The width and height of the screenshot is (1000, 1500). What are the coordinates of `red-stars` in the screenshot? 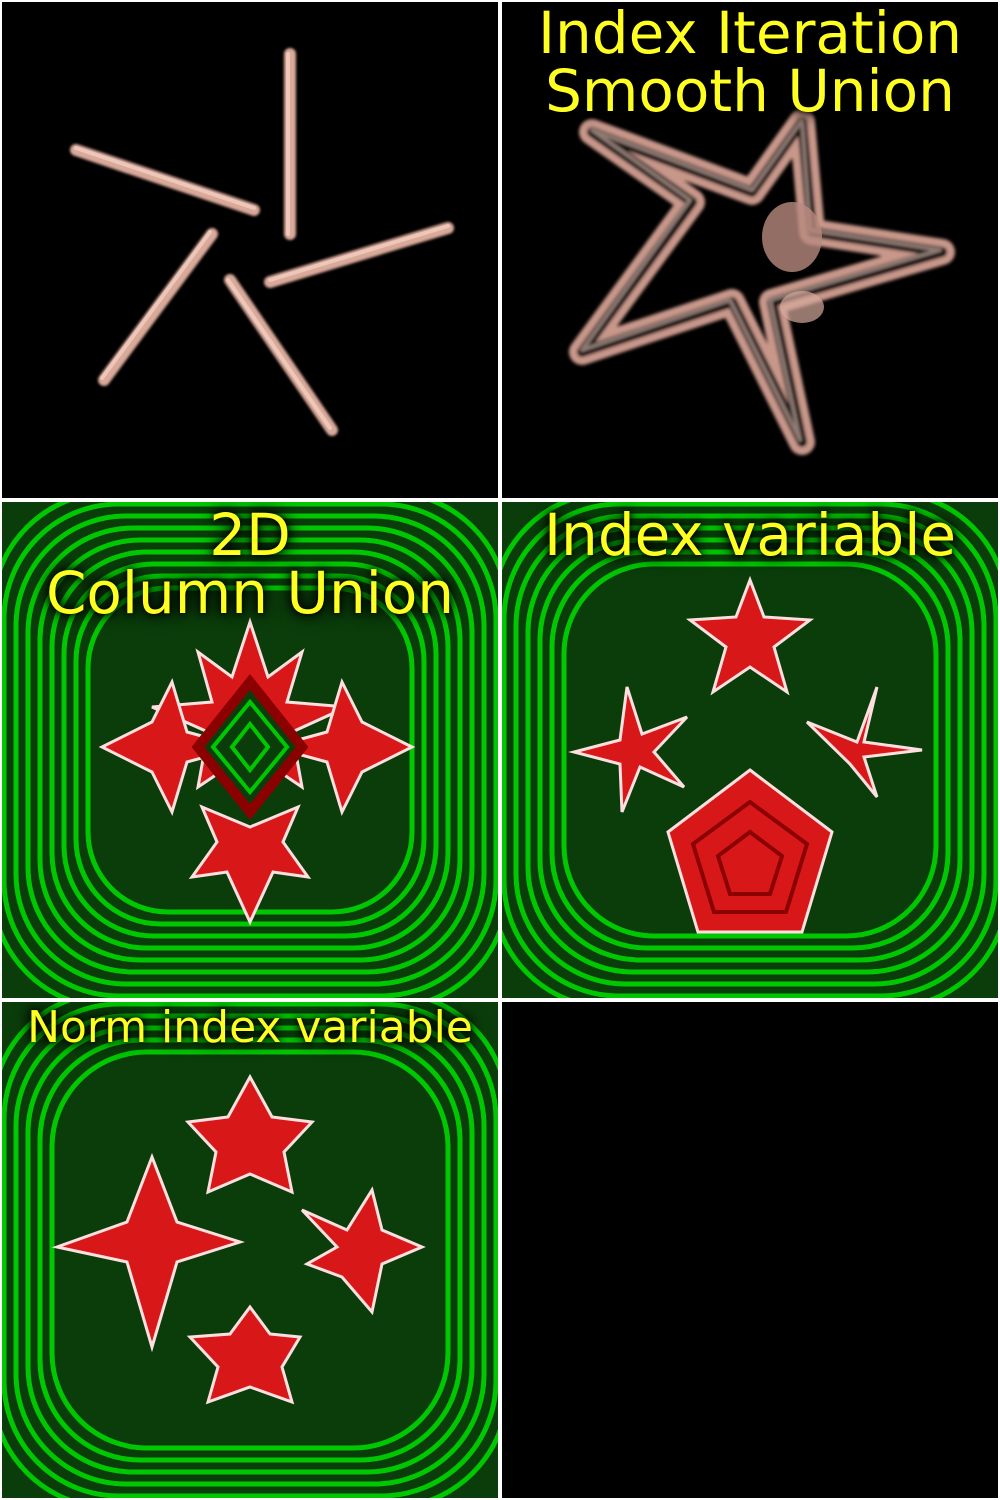 It's located at (238, 1239).